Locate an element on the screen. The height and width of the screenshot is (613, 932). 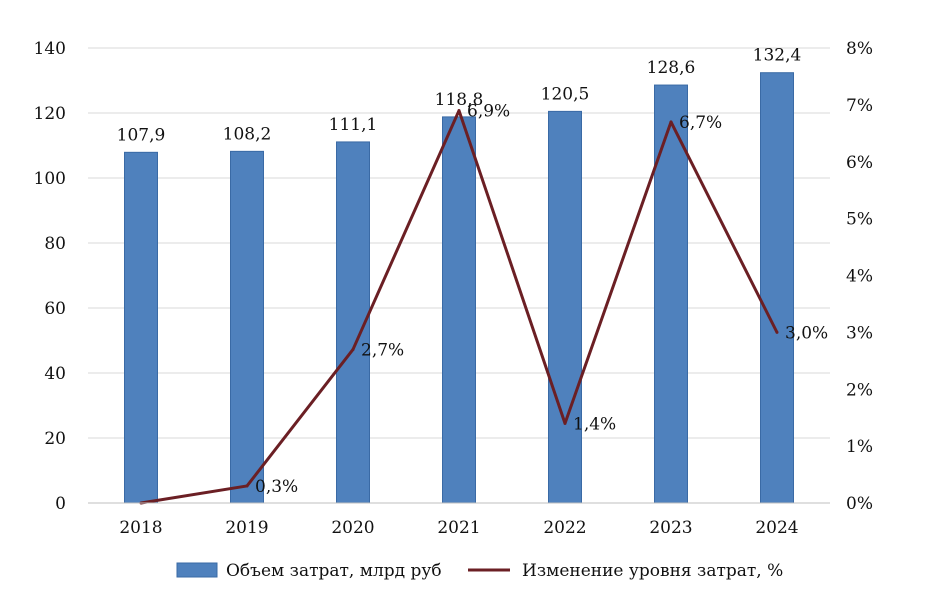
y-tick-label: 60 is located at coordinates (55, 309).